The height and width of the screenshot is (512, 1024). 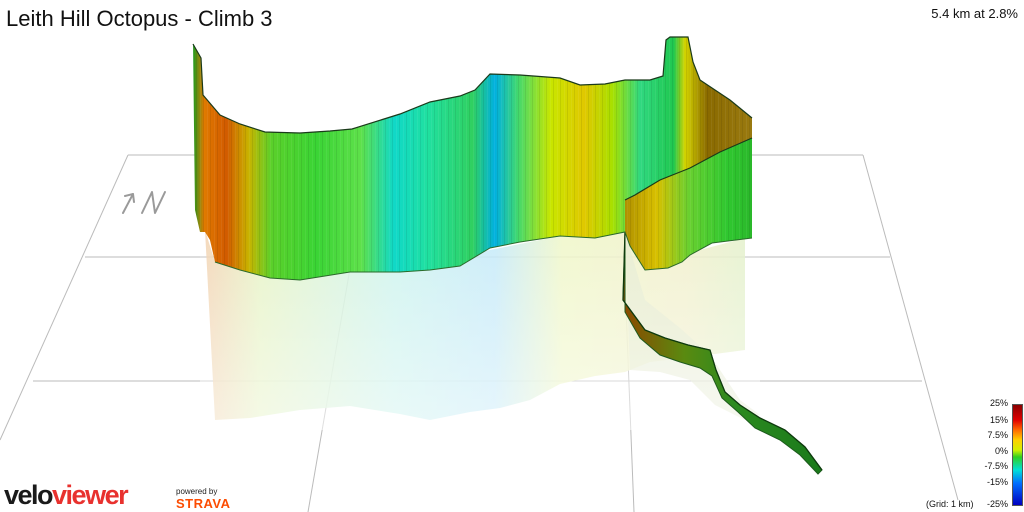 I want to click on legend-label: 7.5%, so click(x=997, y=435).